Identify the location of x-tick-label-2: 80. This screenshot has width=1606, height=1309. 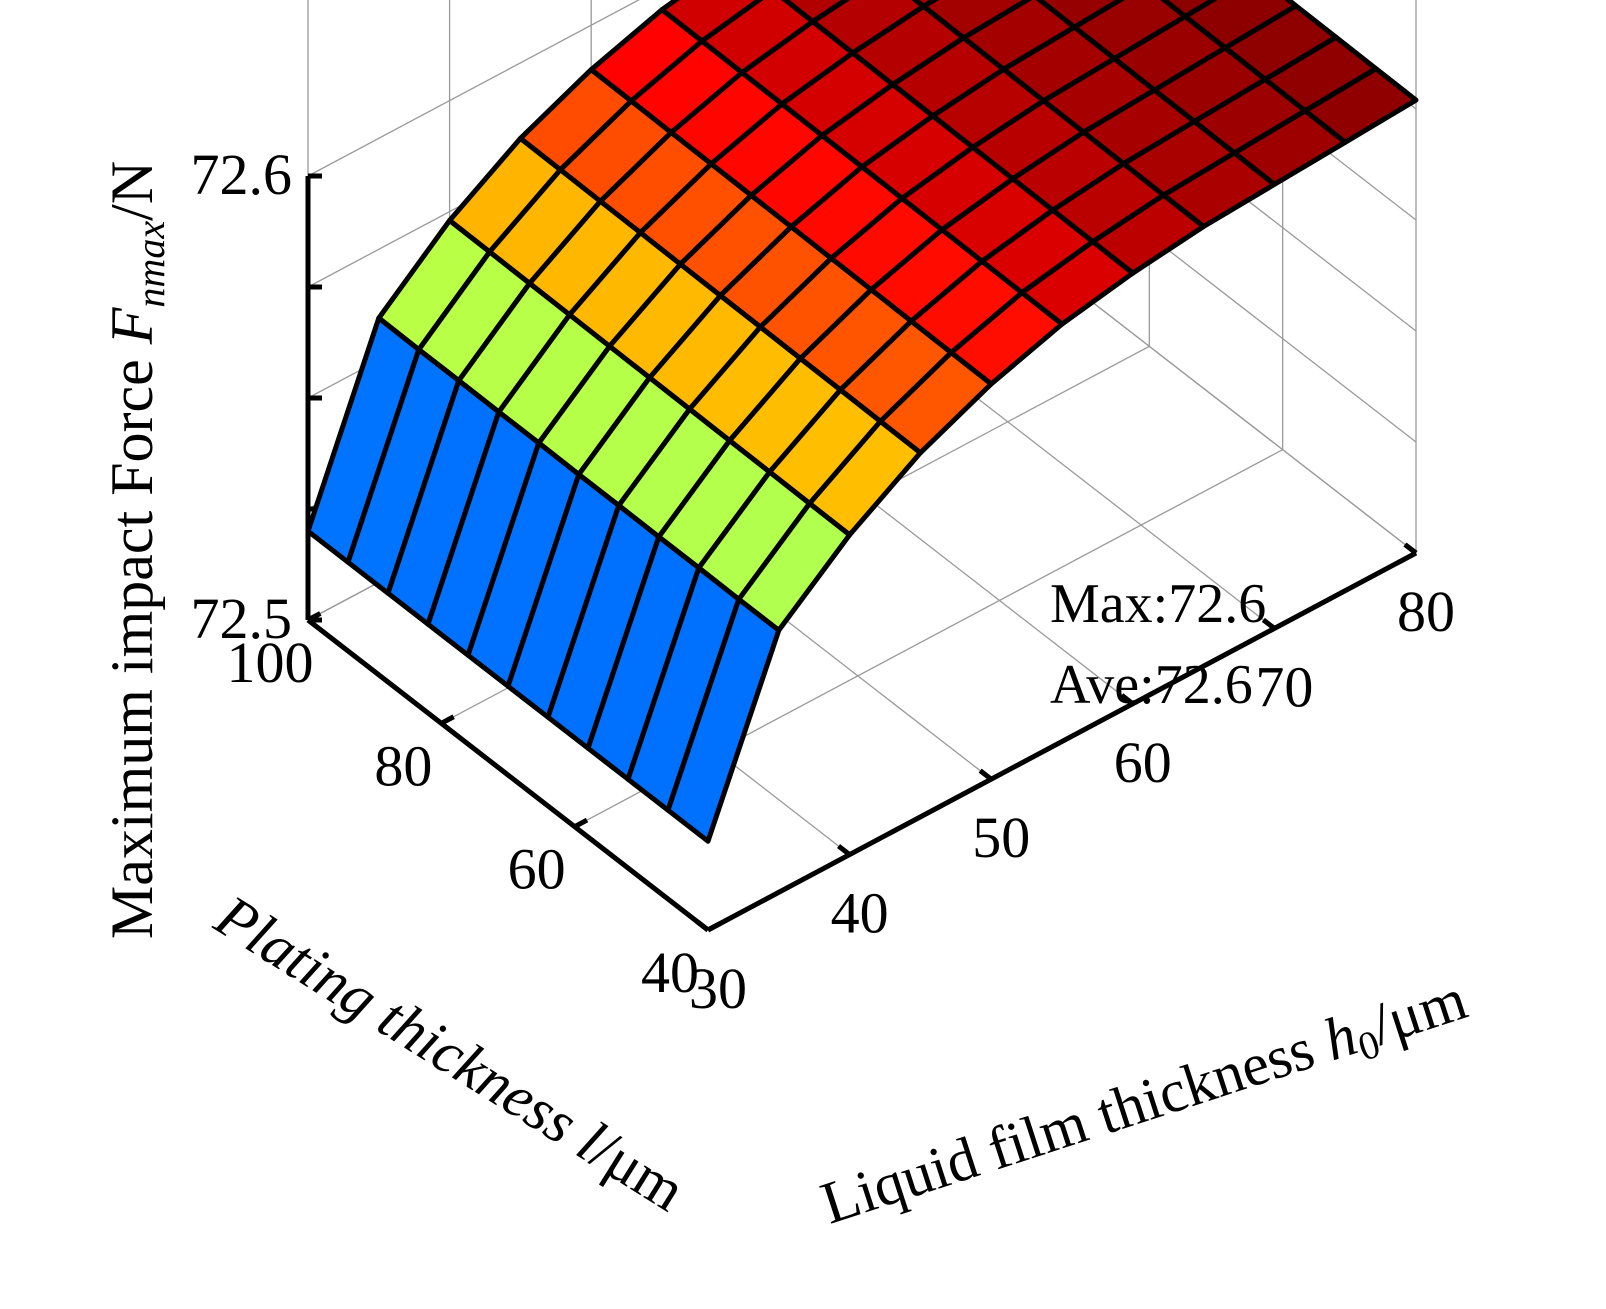
(403, 765).